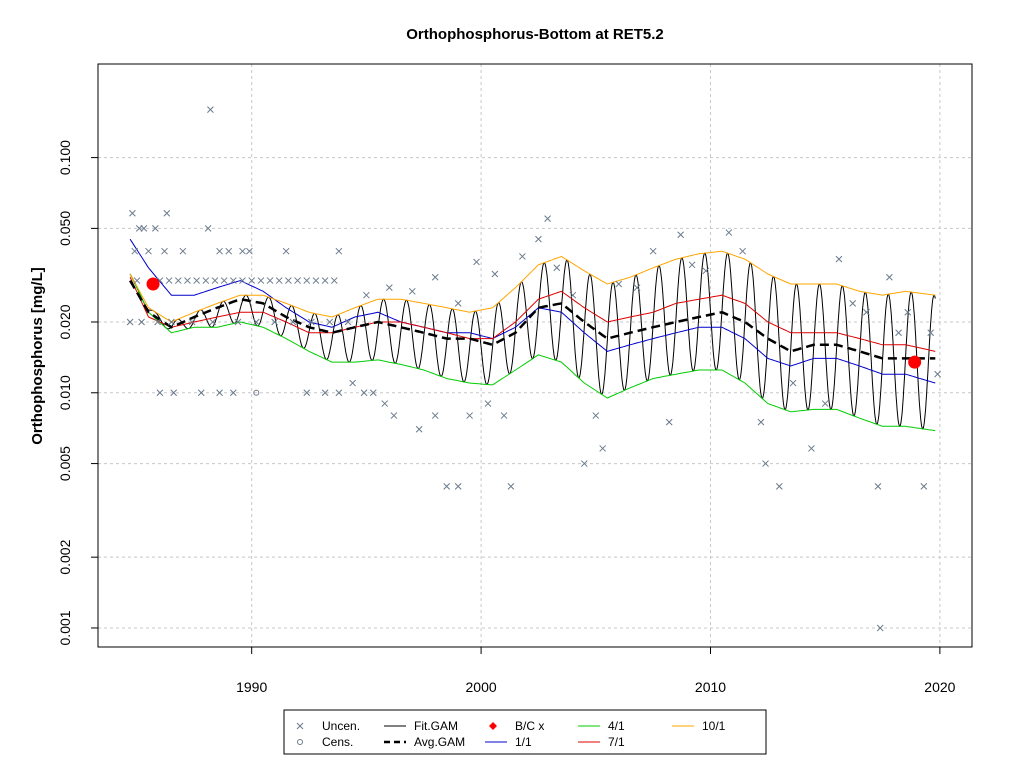 This screenshot has height=768, width=1024. What do you see at coordinates (436, 726) in the screenshot?
I see `legend-label: Fit.GAM` at bounding box center [436, 726].